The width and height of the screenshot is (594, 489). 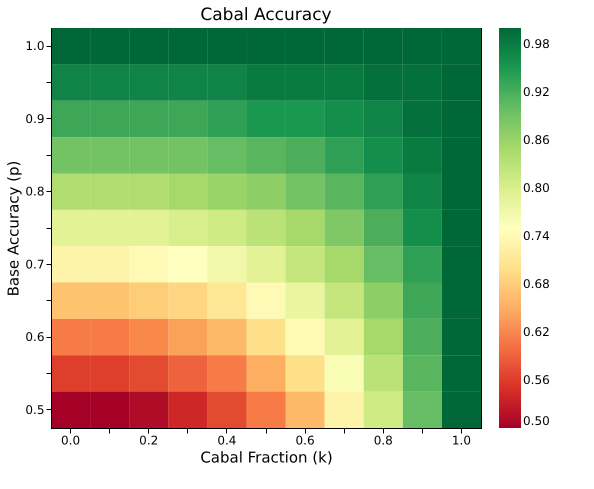 I want to click on color-bar-label: 0.86, so click(x=536, y=140).